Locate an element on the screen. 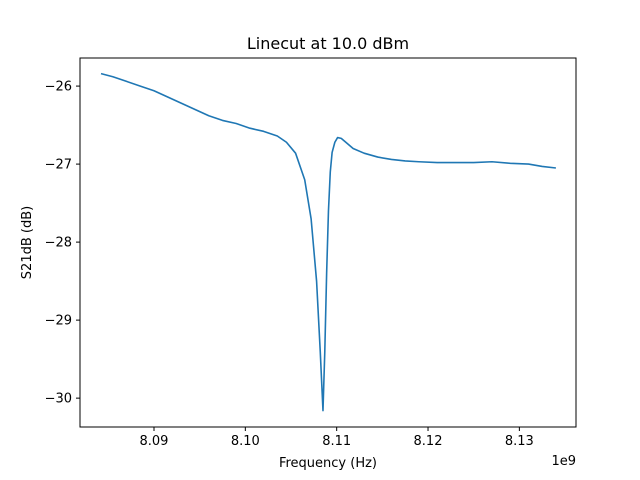  y-tick-label: −29 is located at coordinates (58, 321).